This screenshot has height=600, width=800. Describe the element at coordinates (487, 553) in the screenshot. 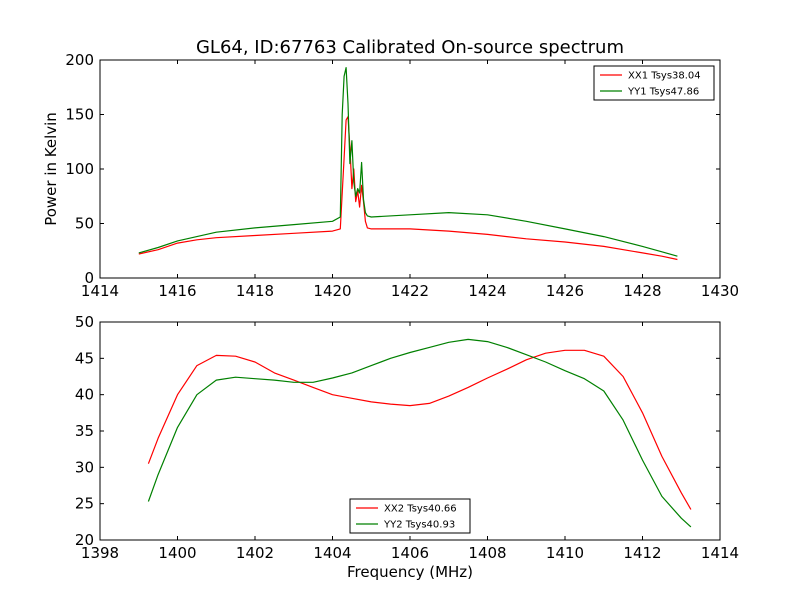

I see `x-tick-label: 1408` at that location.